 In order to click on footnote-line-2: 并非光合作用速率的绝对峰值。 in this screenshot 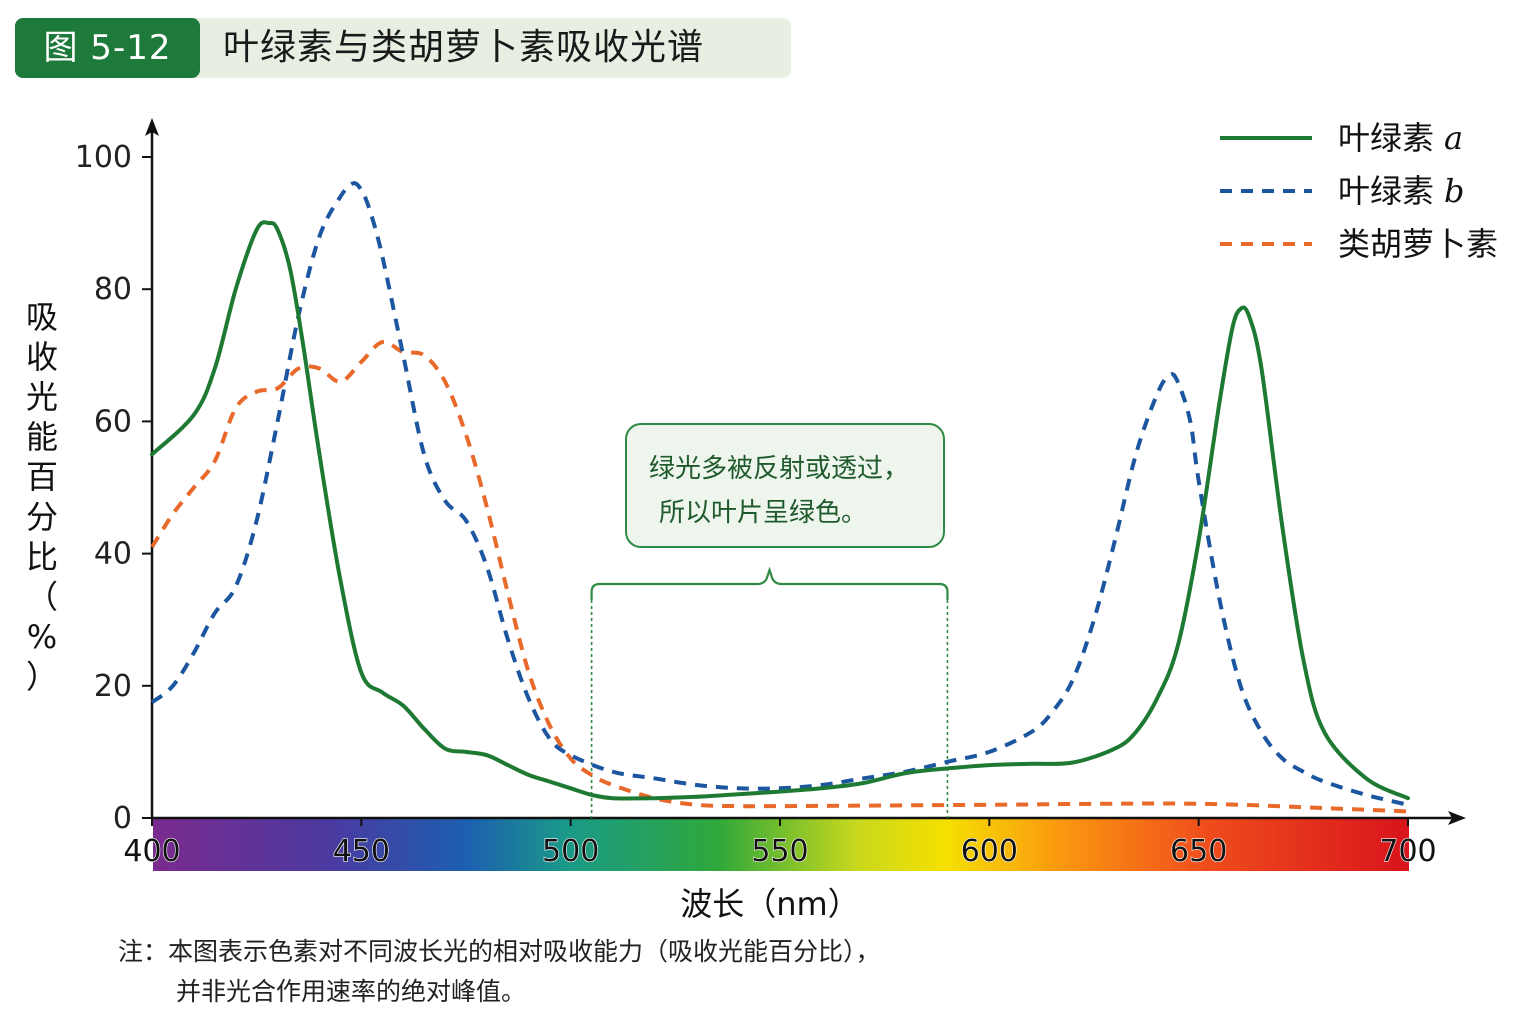, I will do `click(351, 991)`.